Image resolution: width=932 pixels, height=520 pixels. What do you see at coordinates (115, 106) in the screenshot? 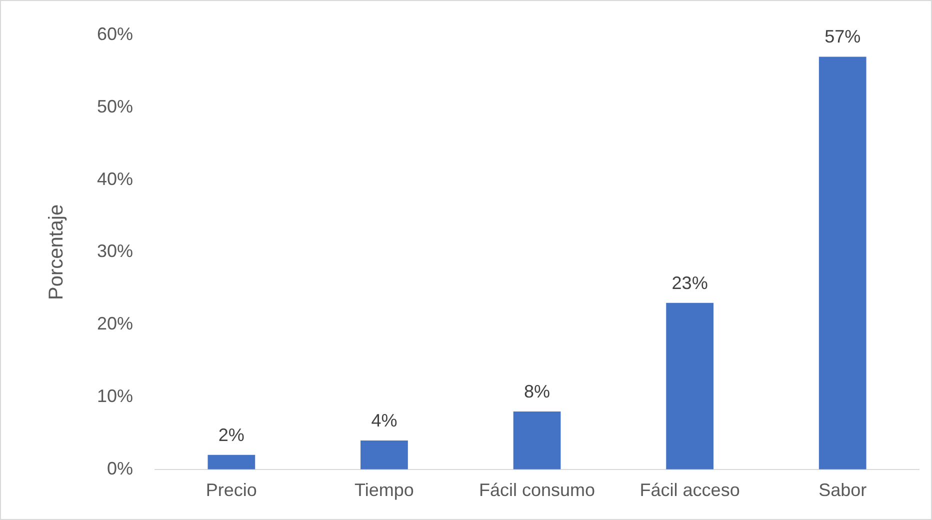
I see `y-tick-label: 50%` at bounding box center [115, 106].